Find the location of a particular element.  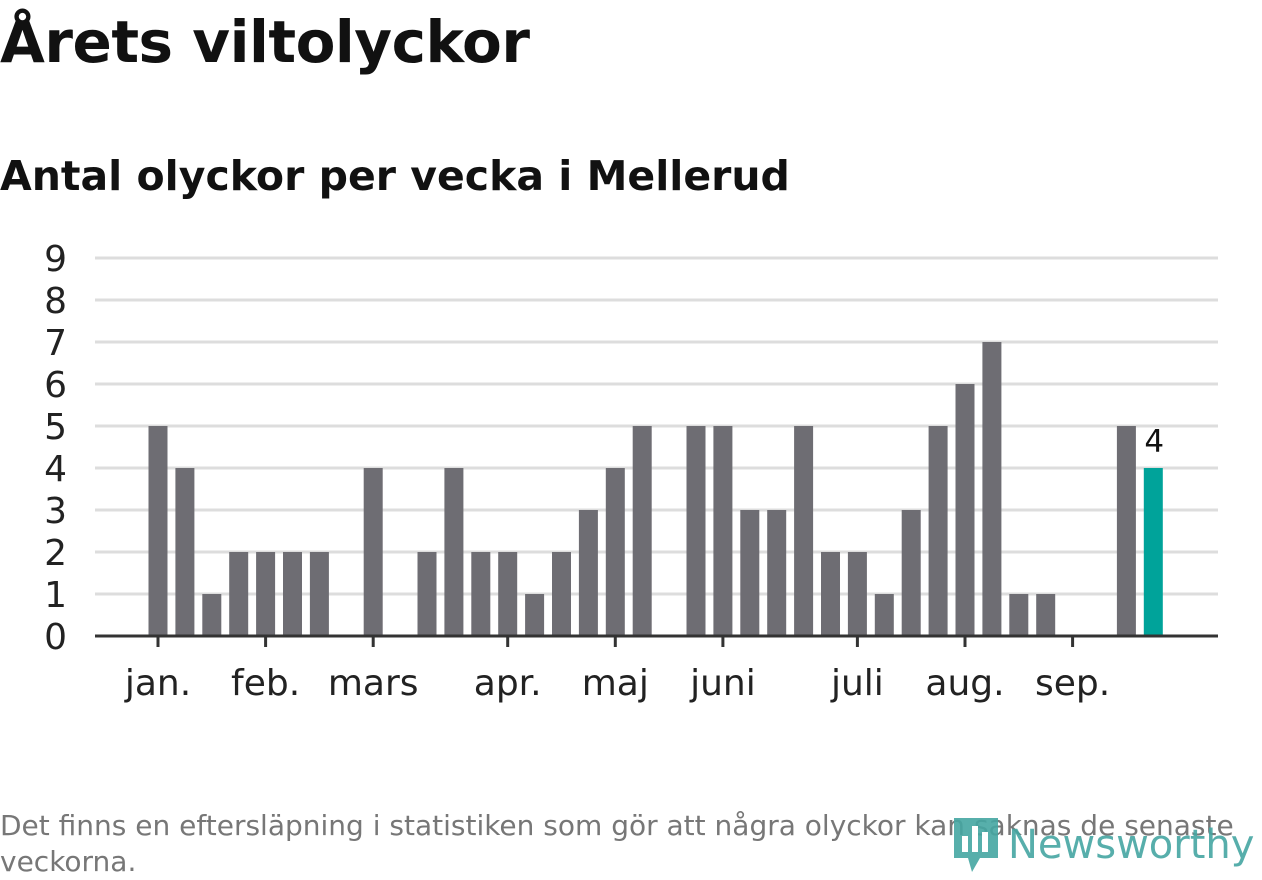

newsworthy-logo: Newsworthy is located at coordinates (1102, 845).